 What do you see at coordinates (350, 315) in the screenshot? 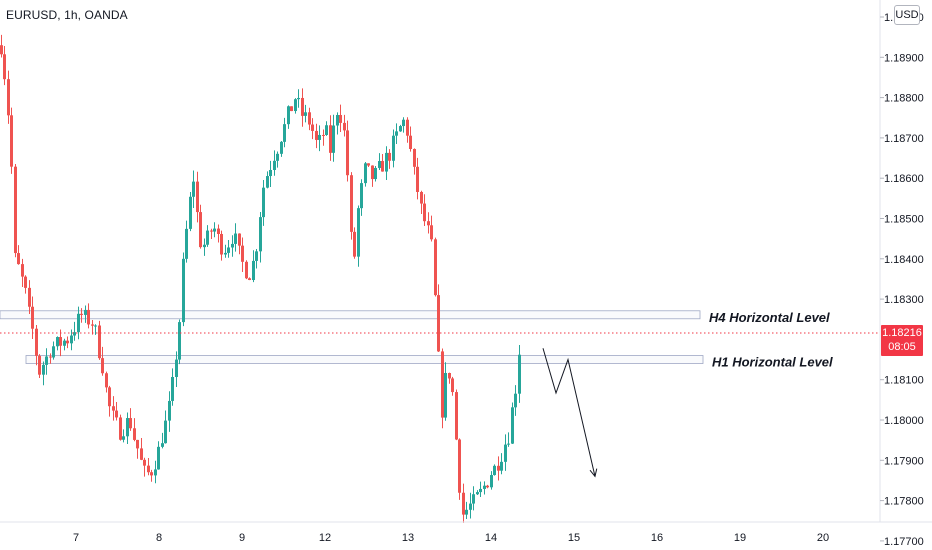
I see `horizontal-level-zone` at bounding box center [350, 315].